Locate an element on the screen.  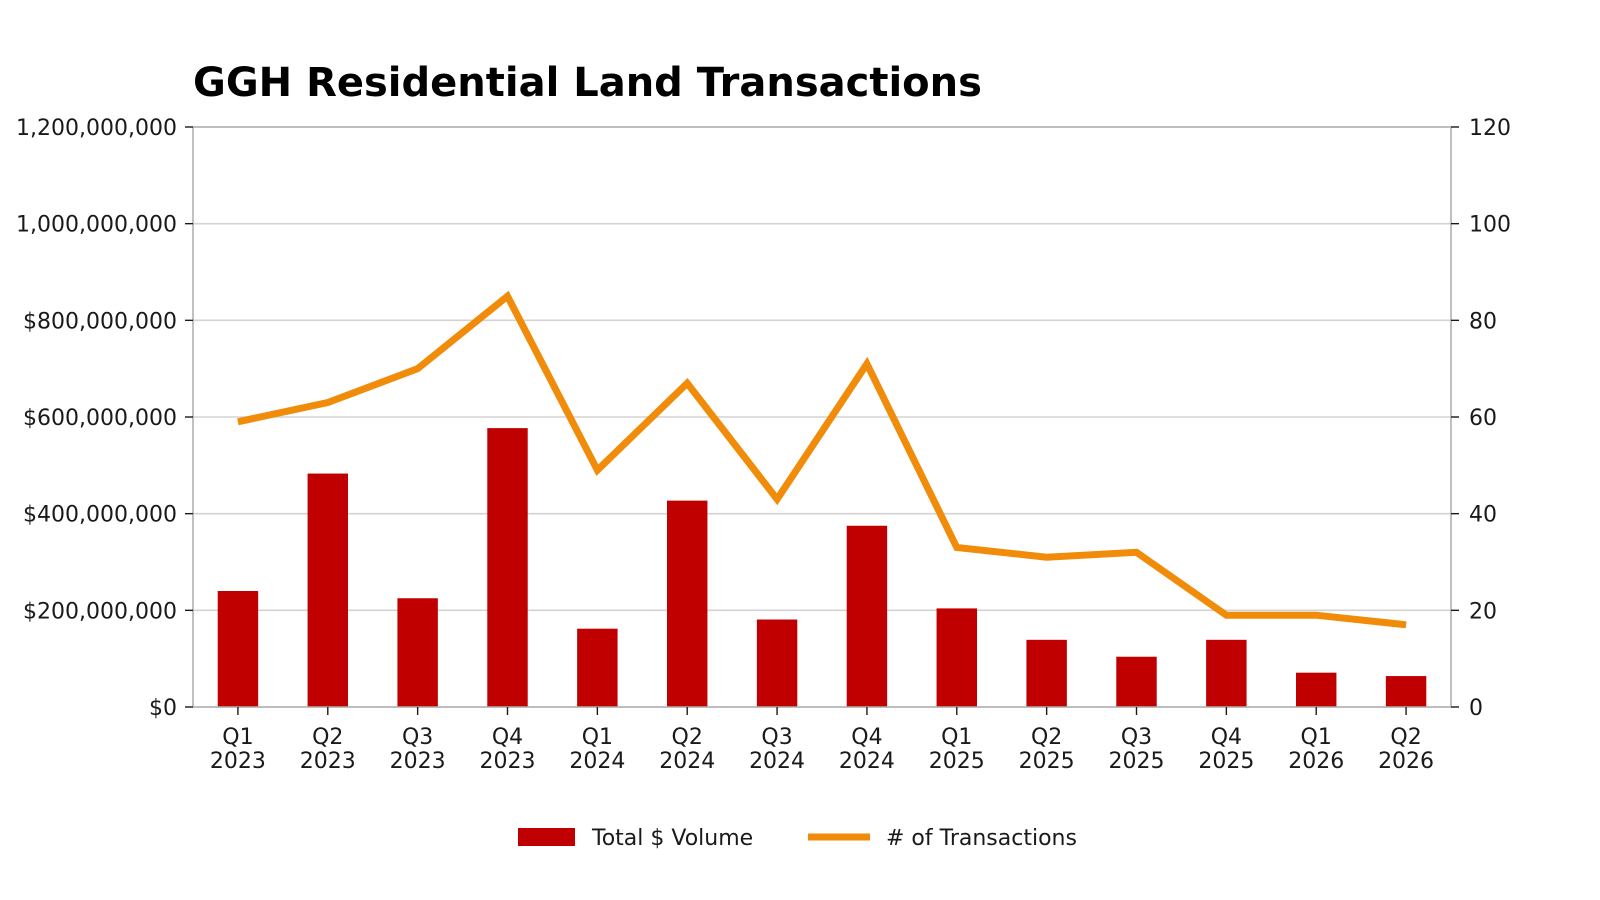
right-tick-label-4: 80 is located at coordinates (1483, 321).